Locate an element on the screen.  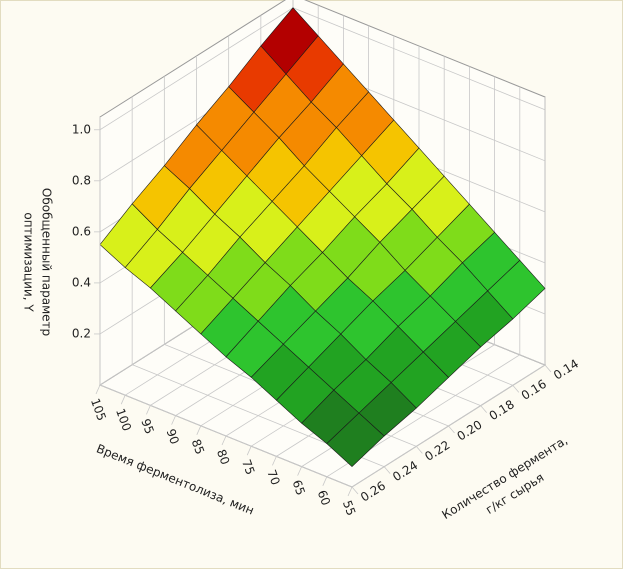
z-tick-label: 0.8 is located at coordinates (81, 180).